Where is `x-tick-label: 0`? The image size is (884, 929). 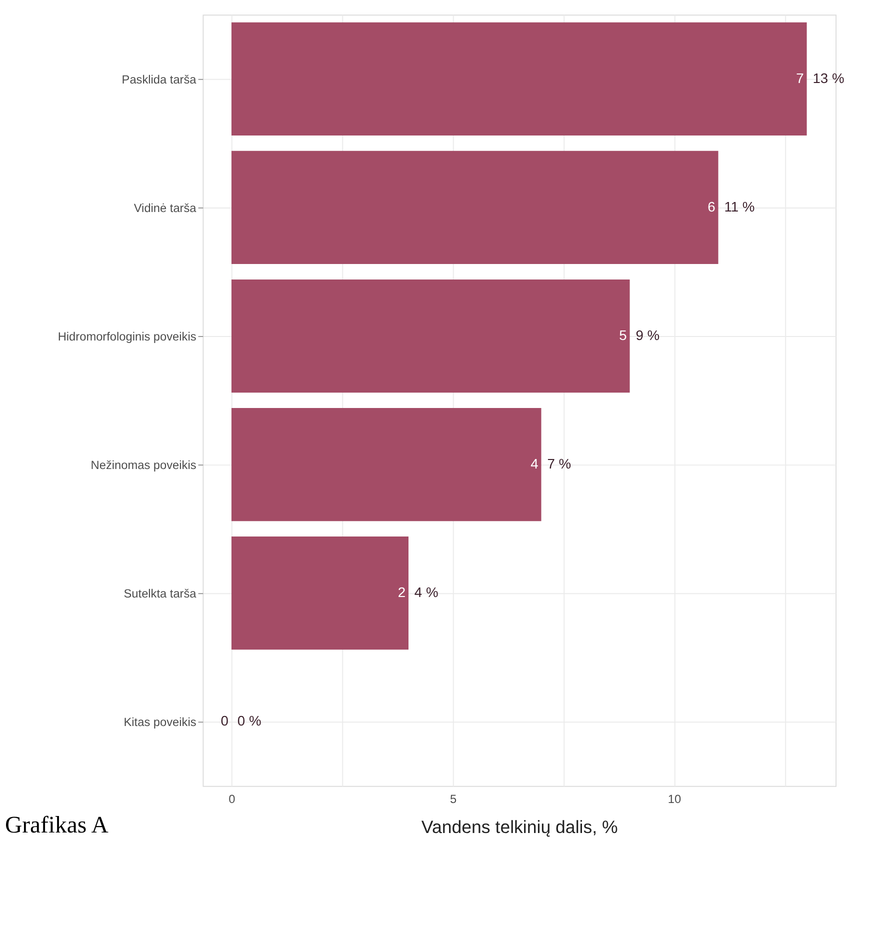 x-tick-label: 0 is located at coordinates (232, 799).